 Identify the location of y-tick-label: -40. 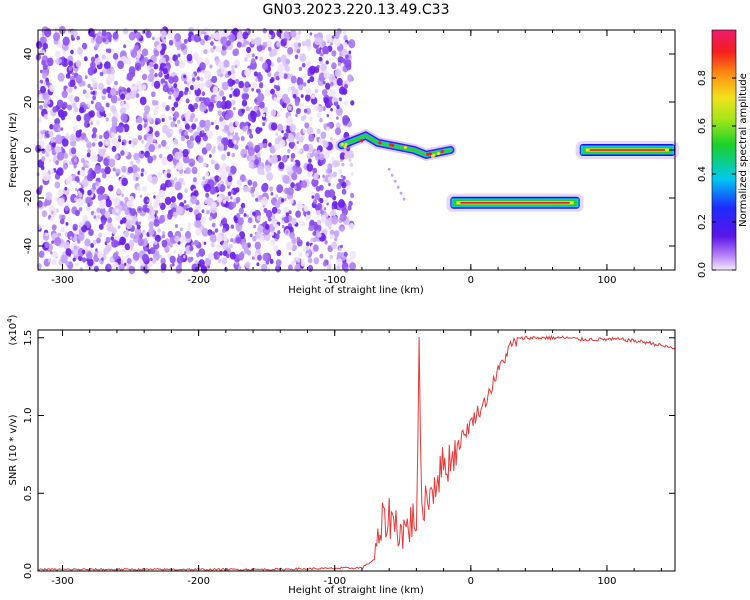
(28, 246).